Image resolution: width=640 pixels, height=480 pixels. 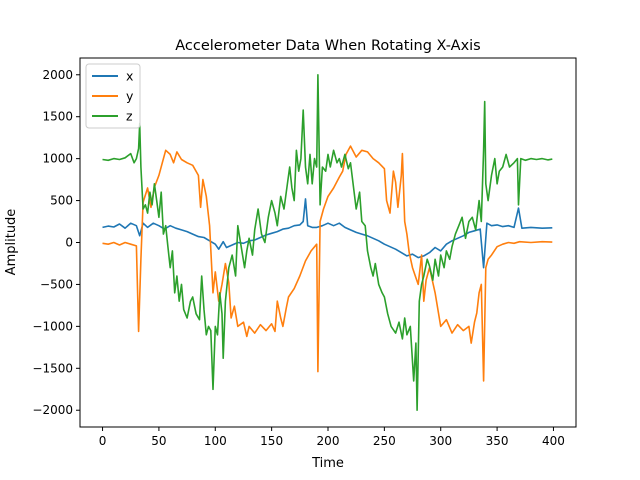 What do you see at coordinates (327, 233) in the screenshot?
I see `series-line-x` at bounding box center [327, 233].